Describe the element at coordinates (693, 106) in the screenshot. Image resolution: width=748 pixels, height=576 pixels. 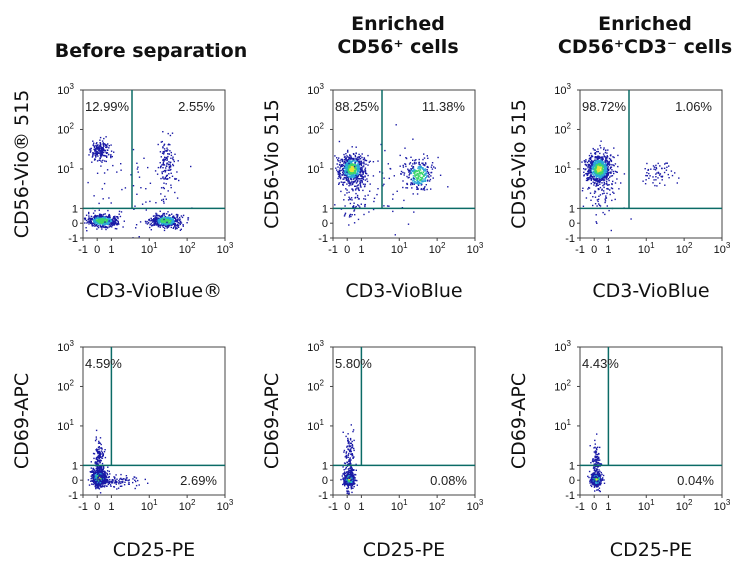
I see `quadrant-percentage: 1.06%` at that location.